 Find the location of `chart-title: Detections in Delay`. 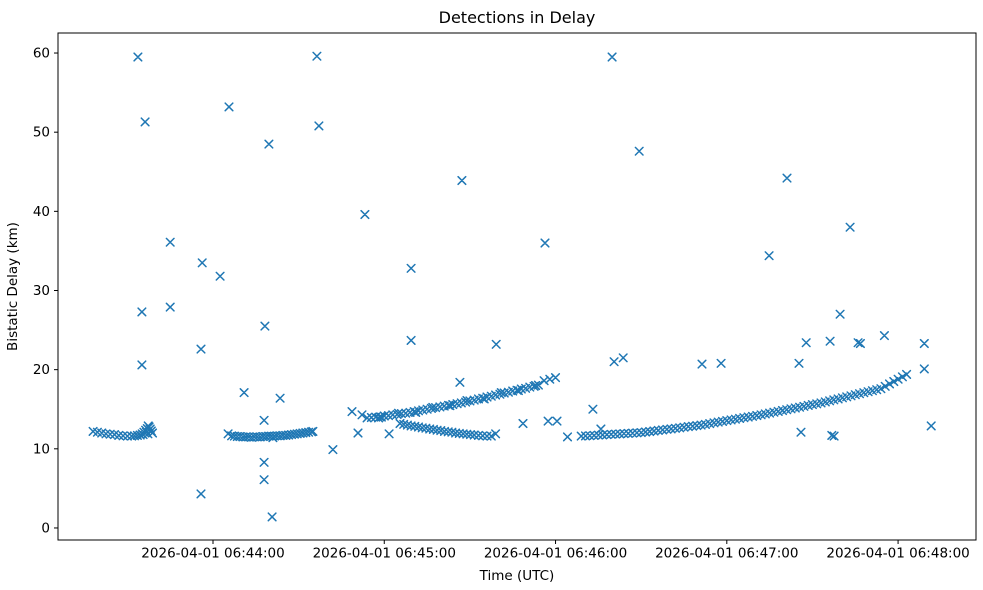

chart-title: Detections in Delay is located at coordinates (517, 17).